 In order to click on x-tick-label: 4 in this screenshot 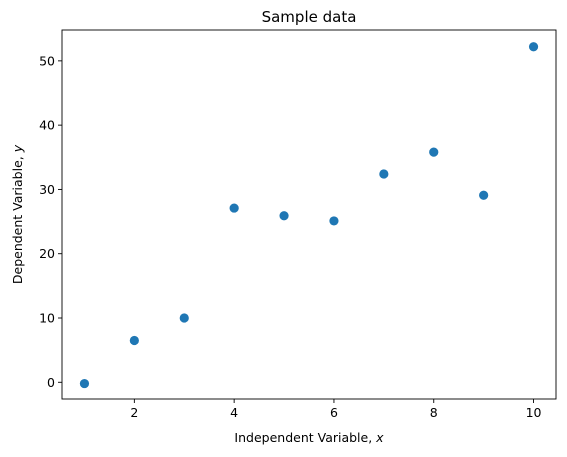, I will do `click(234, 412)`.